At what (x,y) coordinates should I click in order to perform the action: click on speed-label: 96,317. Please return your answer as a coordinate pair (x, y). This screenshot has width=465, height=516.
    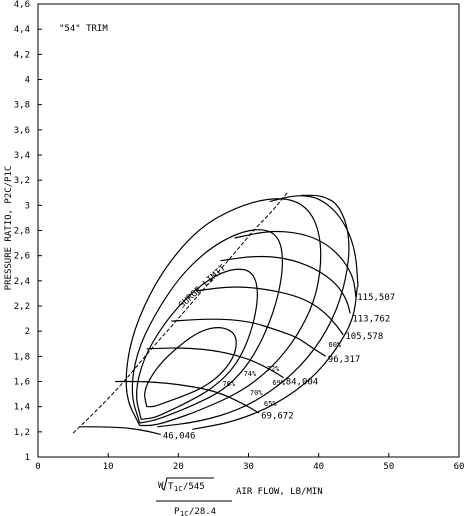
    Looking at the image, I should click on (344, 360).